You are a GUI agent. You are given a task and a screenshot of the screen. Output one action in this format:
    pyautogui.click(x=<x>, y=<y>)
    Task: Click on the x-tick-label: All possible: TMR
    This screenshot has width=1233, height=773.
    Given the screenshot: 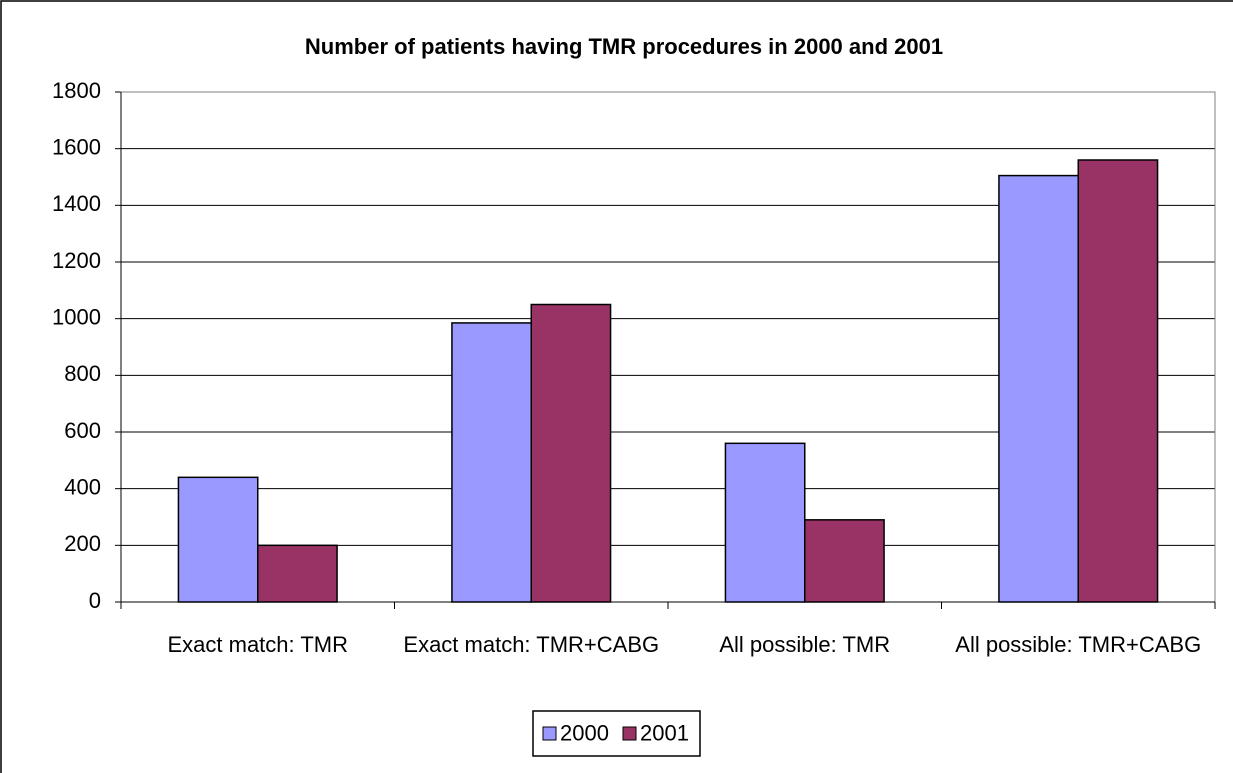 What is the action you would take?
    pyautogui.click(x=805, y=644)
    